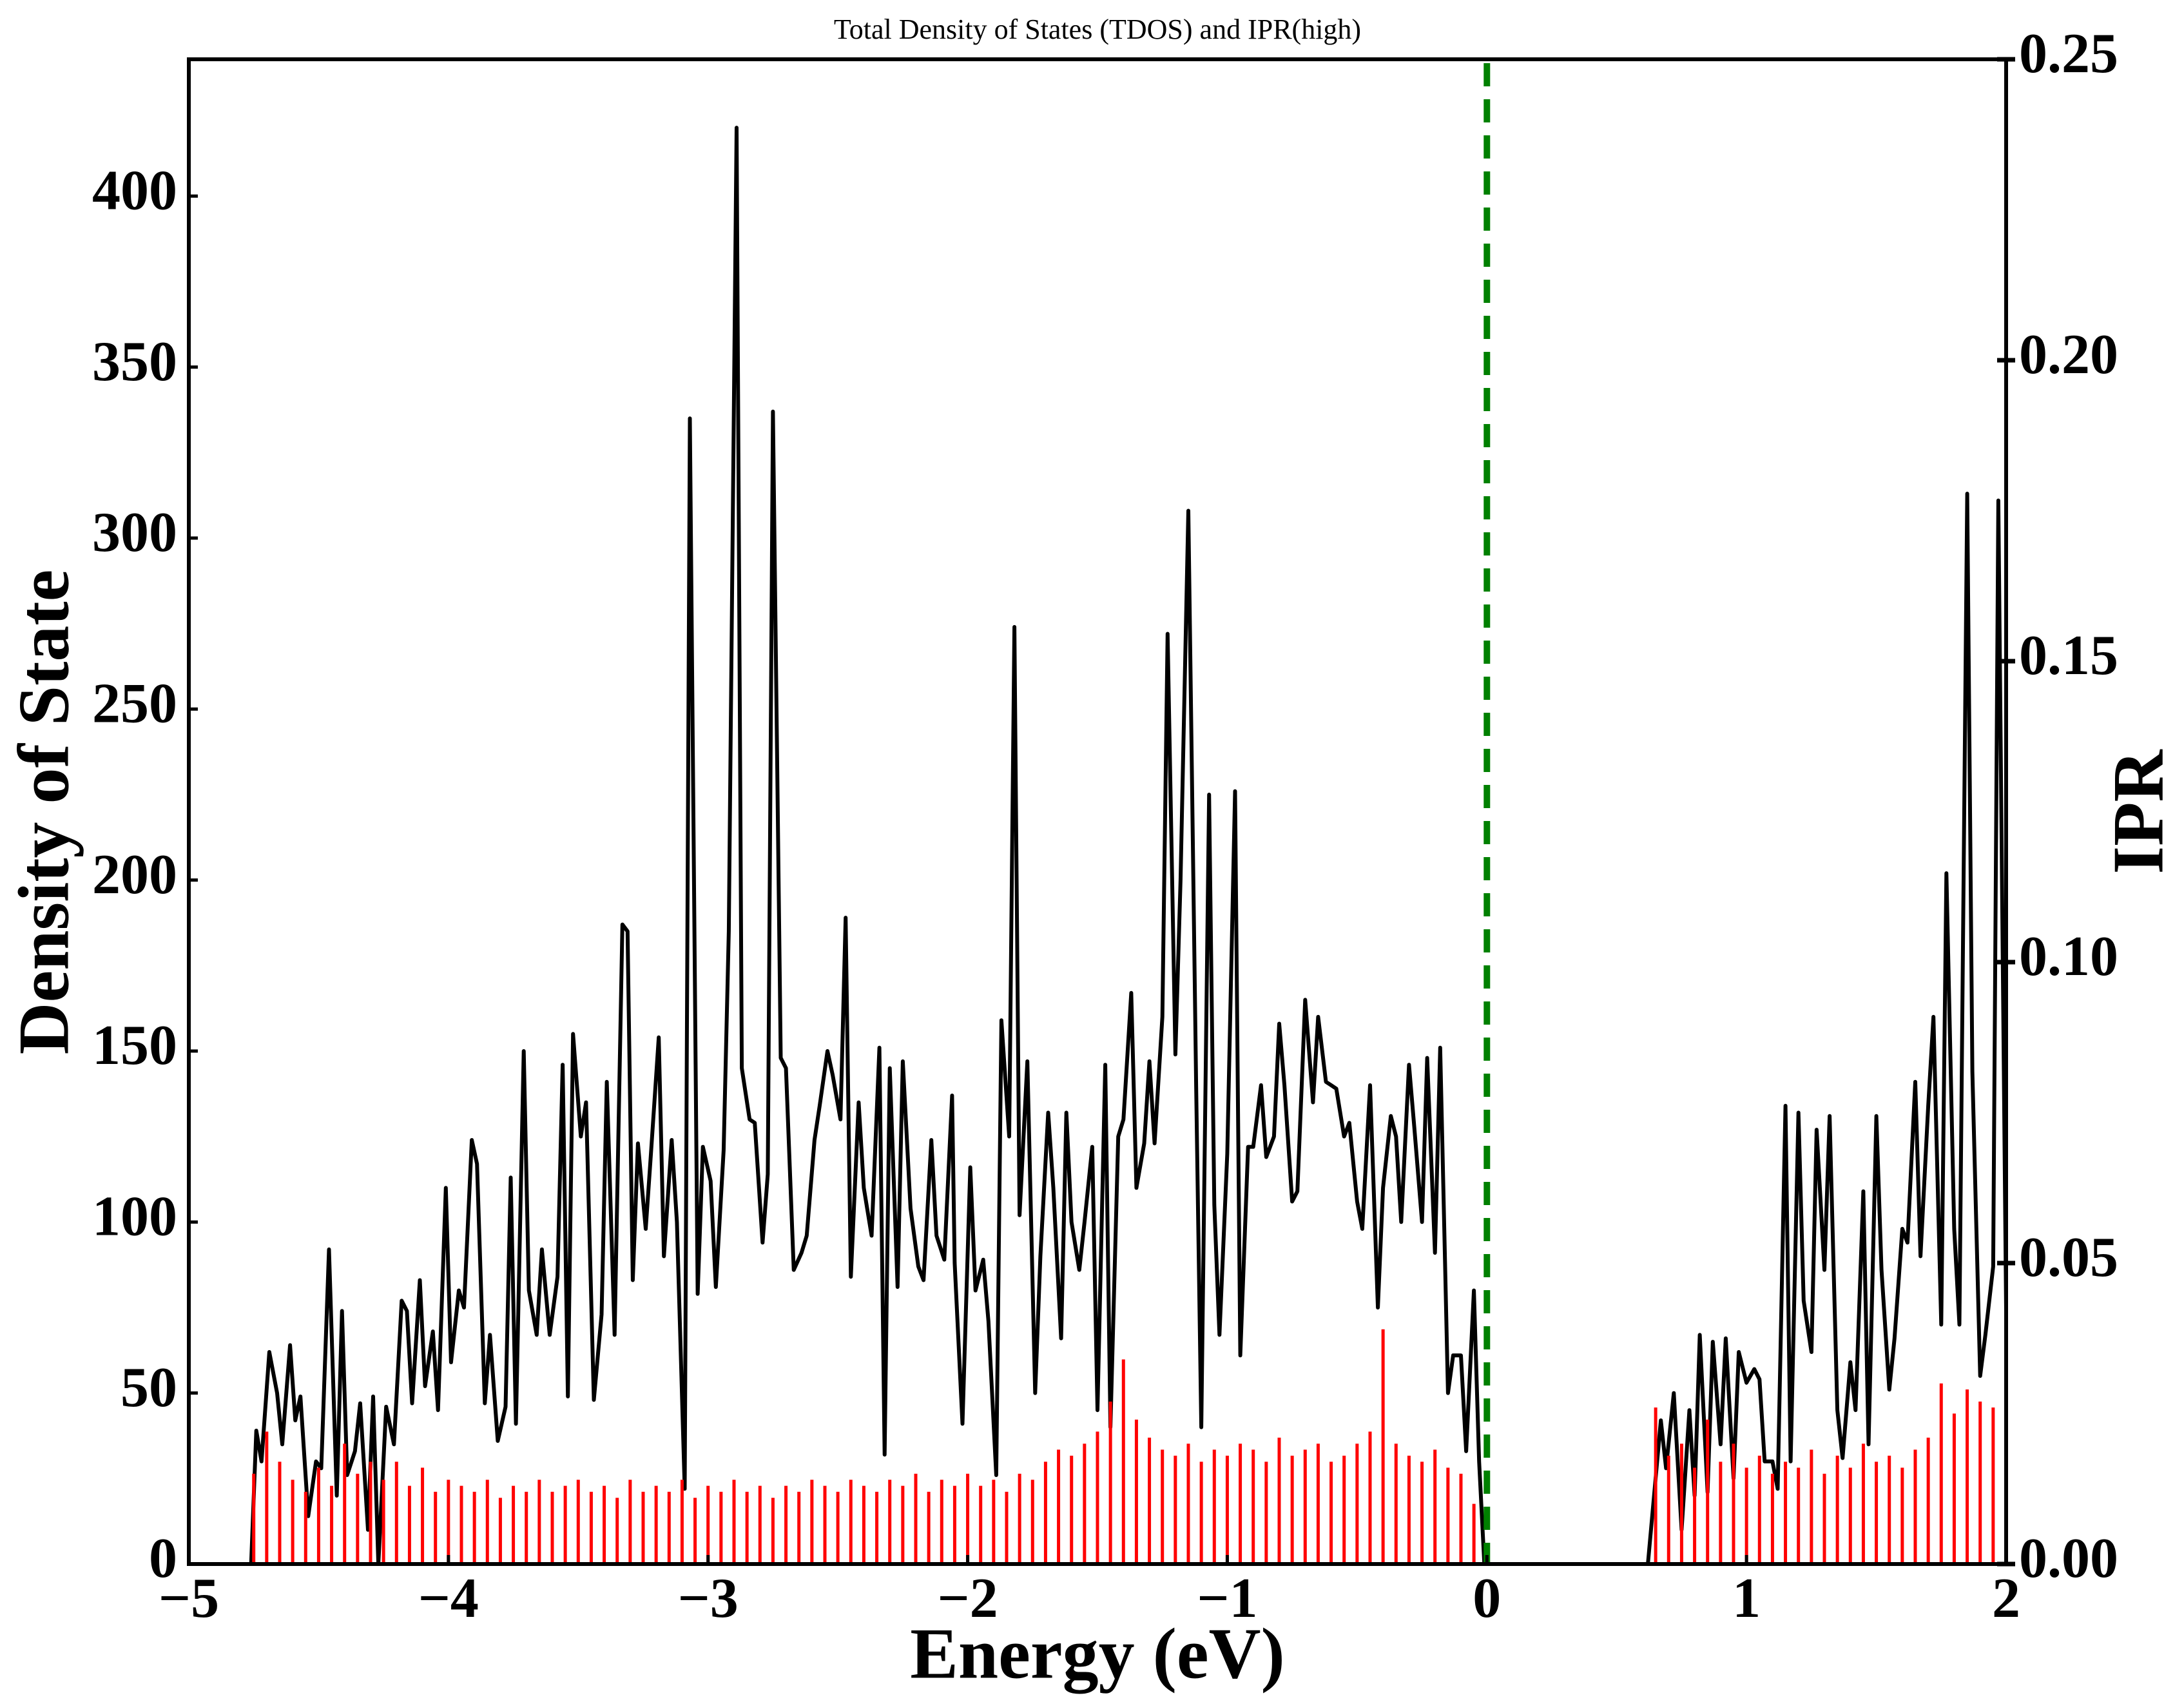  Describe the element at coordinates (2068, 54) in the screenshot. I see `y2-tick-label: 0.25` at that location.